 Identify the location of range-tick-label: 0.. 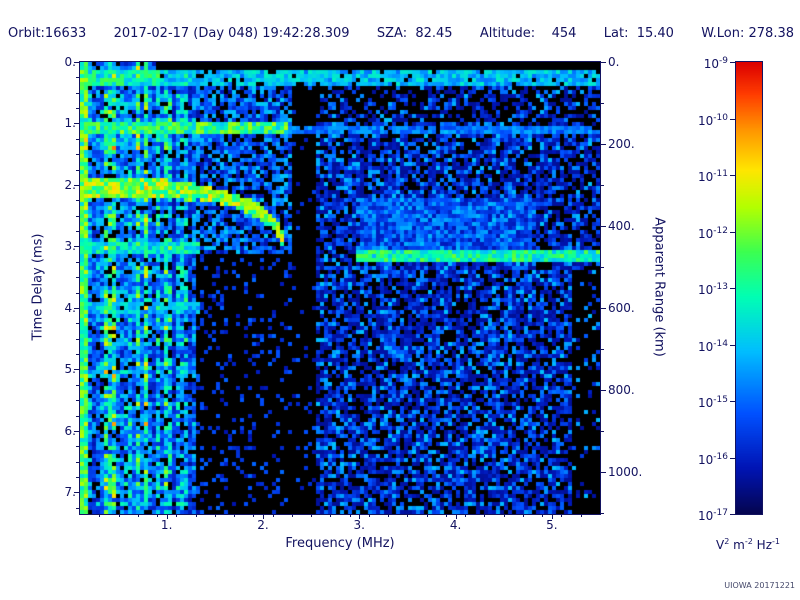
(614, 62).